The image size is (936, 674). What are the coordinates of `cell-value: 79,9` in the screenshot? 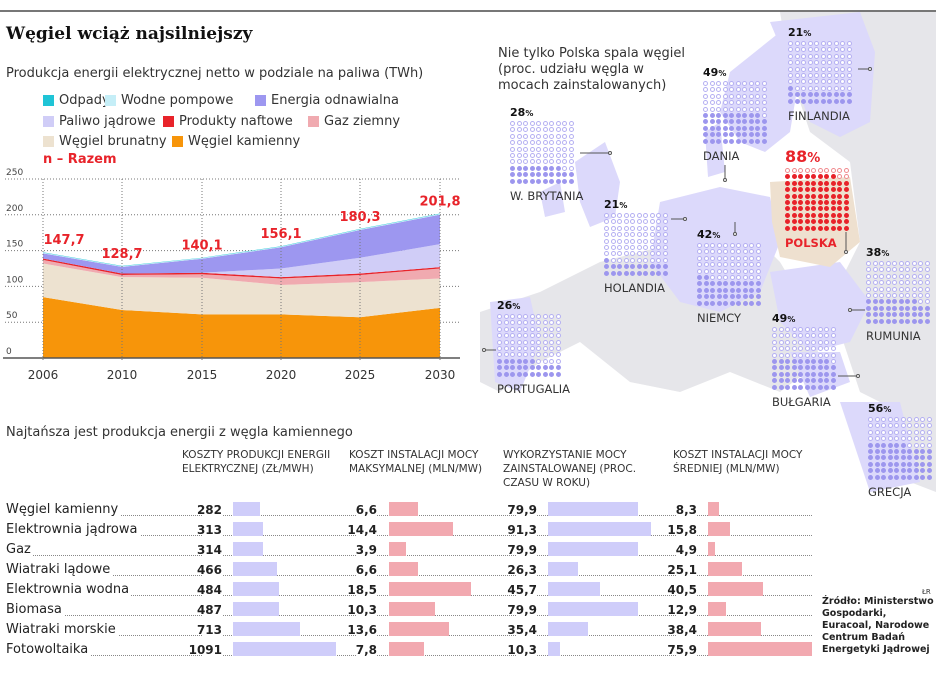 It's located at (512, 610).